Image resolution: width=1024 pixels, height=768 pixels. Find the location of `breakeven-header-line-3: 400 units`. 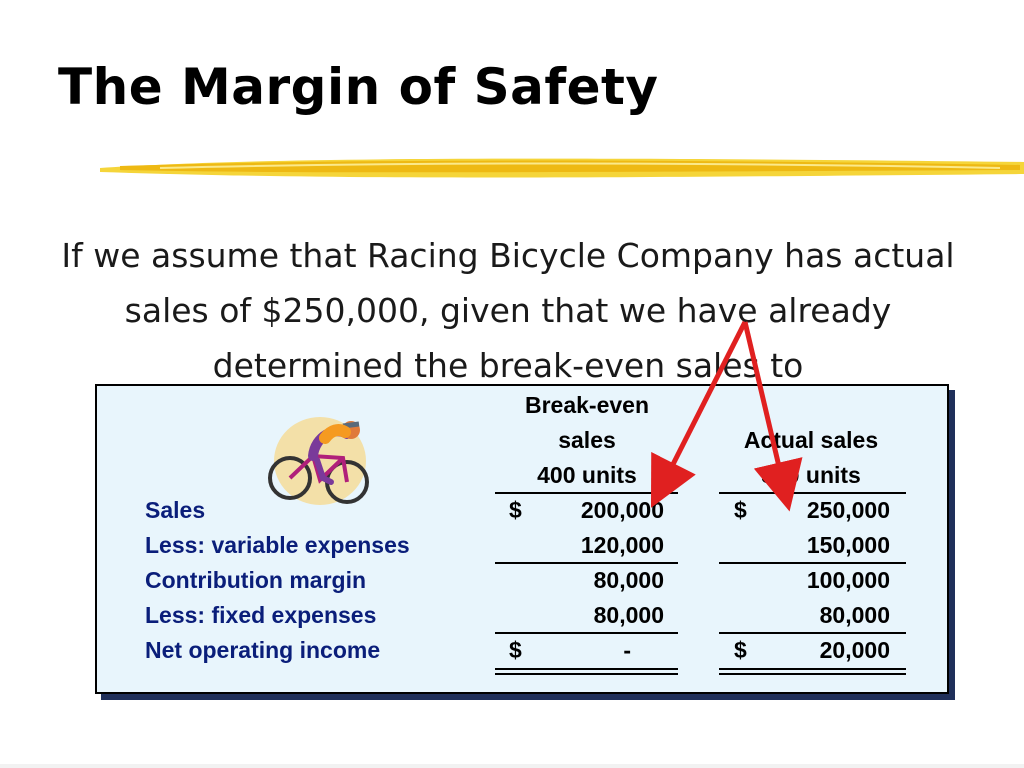

breakeven-header-line-3: 400 units is located at coordinates (587, 475).